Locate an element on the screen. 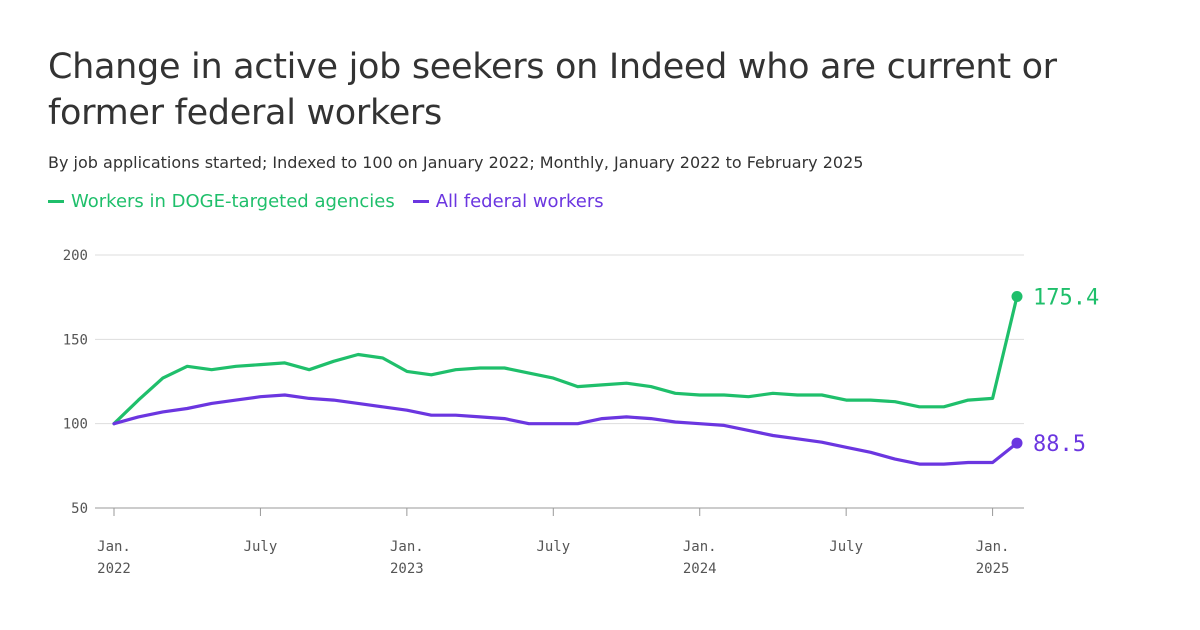 This screenshot has height=630, width=1200. x-tick-label-3: July is located at coordinates (553, 547).